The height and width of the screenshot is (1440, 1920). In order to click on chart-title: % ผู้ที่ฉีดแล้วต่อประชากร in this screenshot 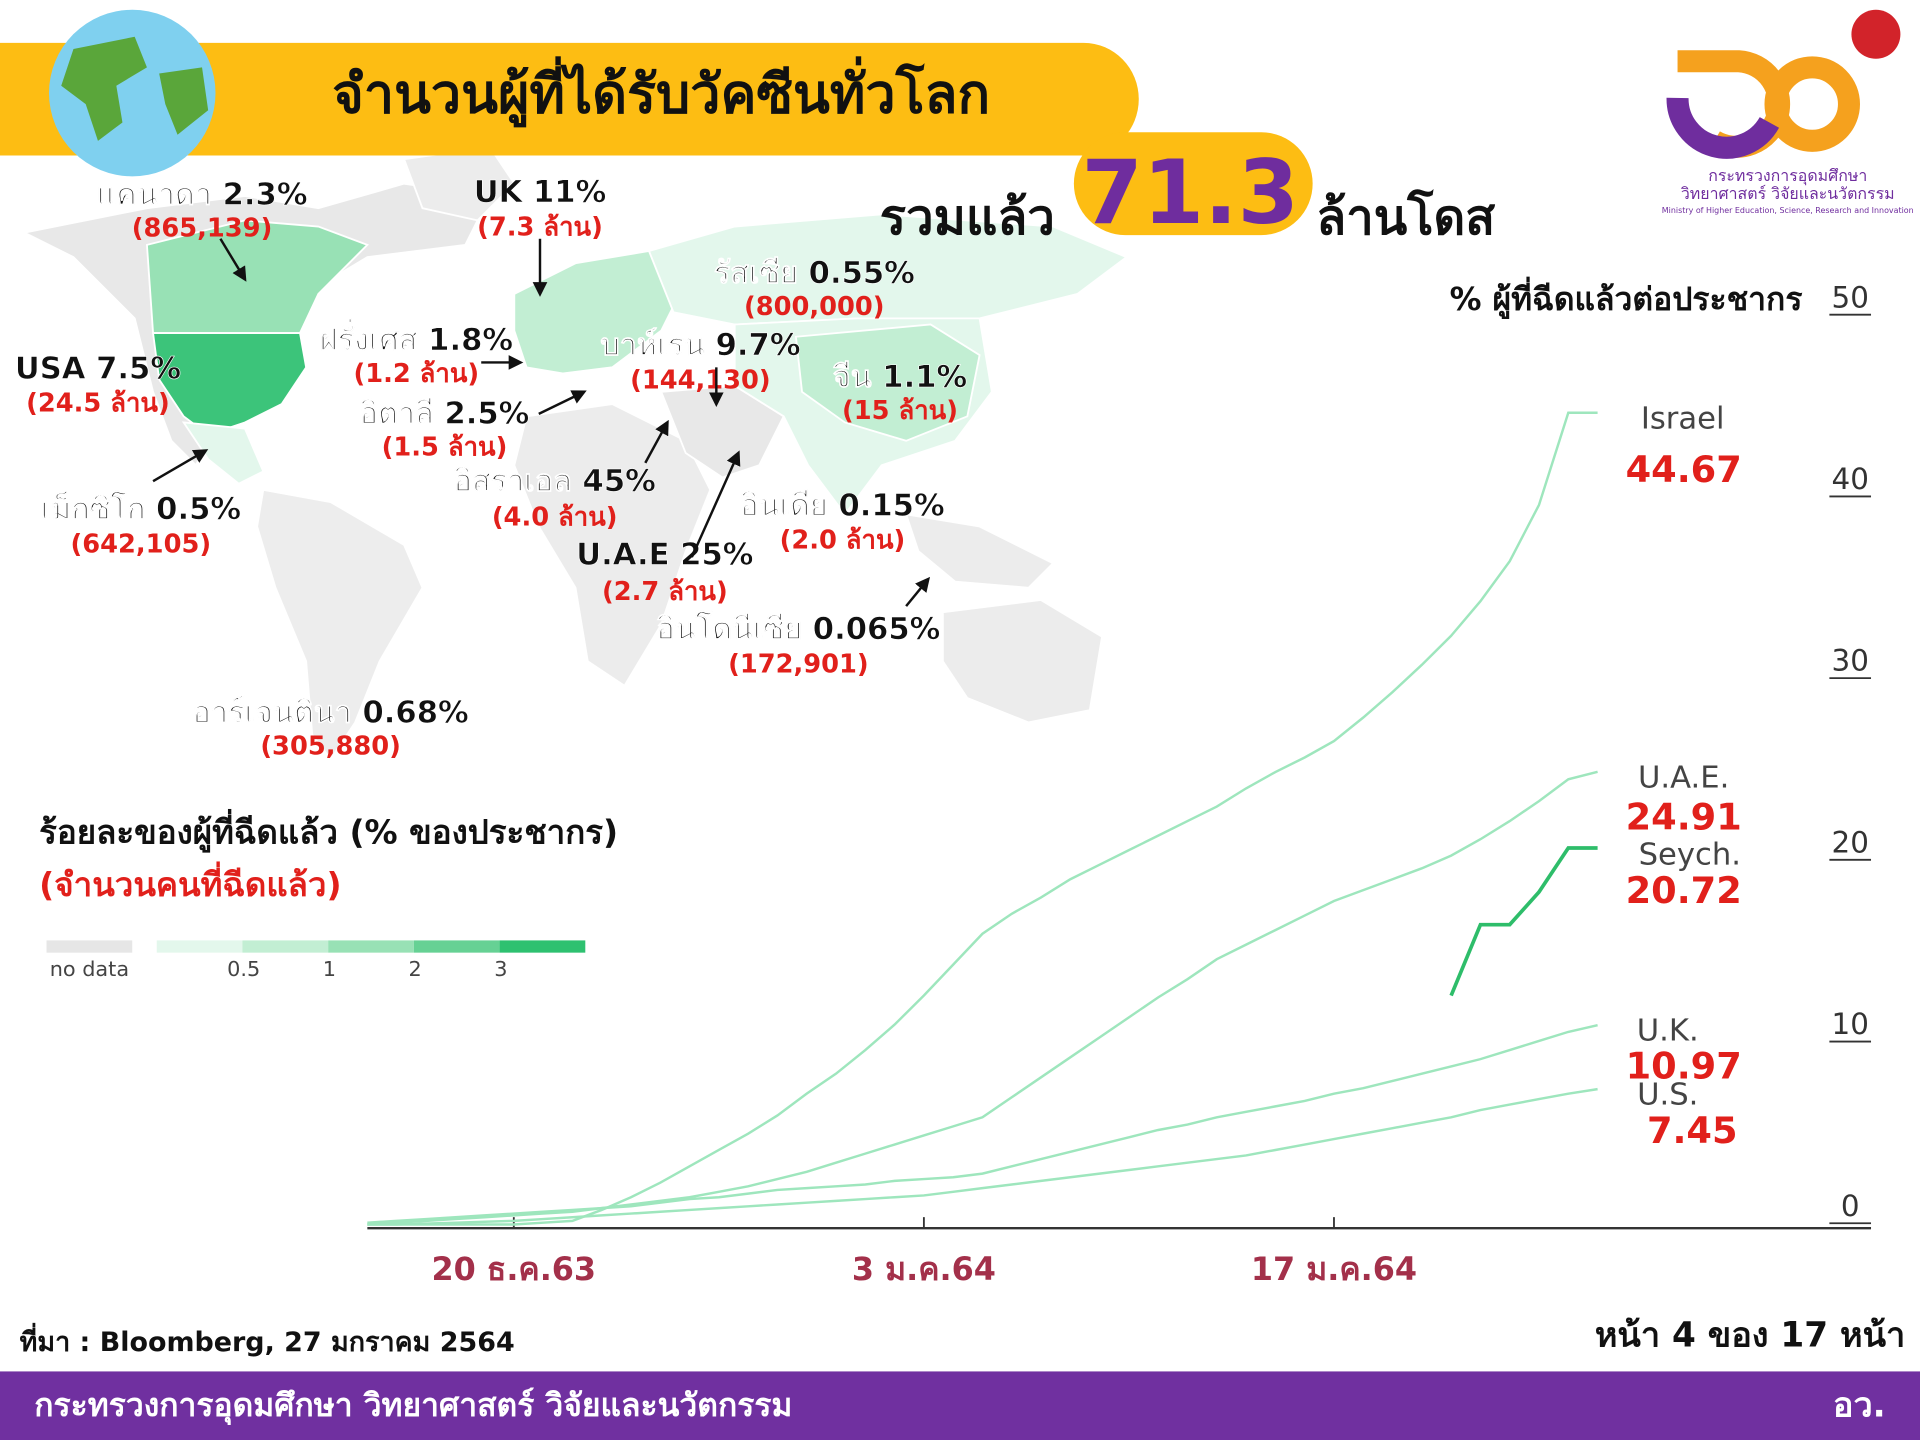, I will do `click(1626, 298)`.